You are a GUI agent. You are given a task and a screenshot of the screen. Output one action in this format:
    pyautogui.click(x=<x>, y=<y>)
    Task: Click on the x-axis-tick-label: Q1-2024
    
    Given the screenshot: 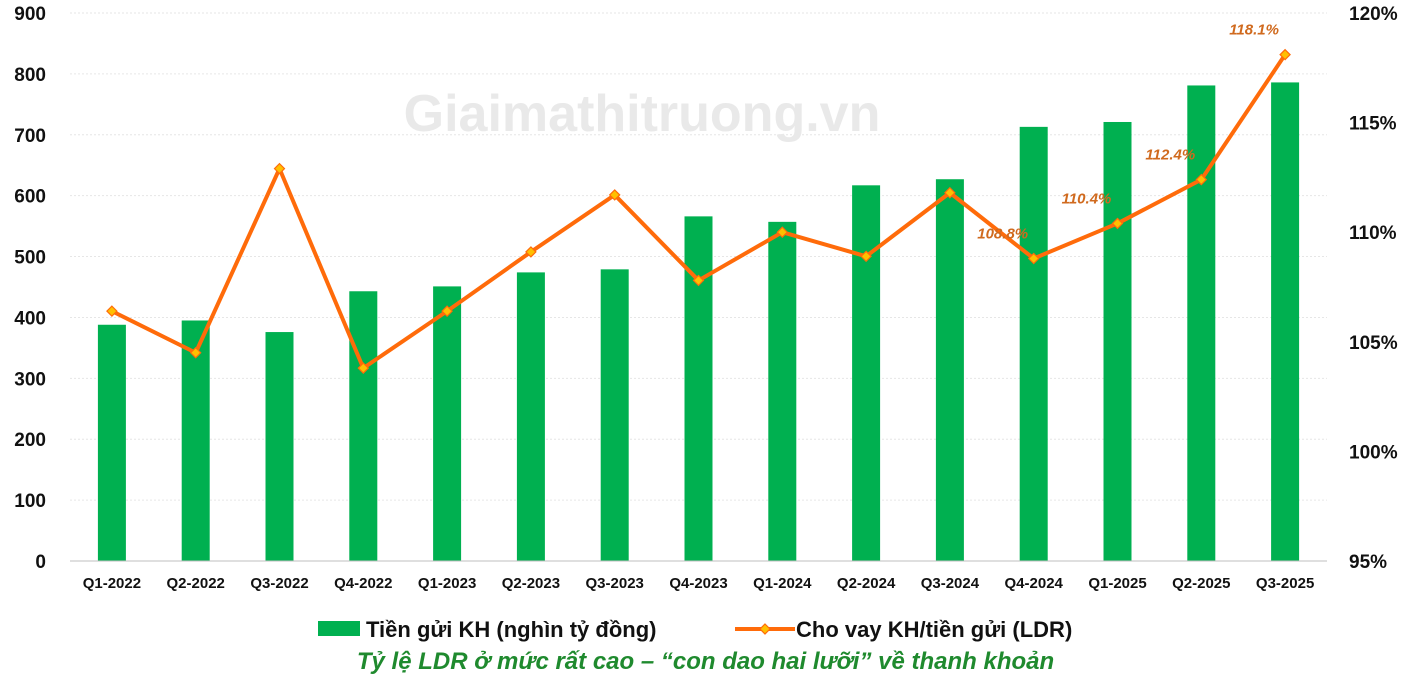 What is the action you would take?
    pyautogui.click(x=782, y=583)
    